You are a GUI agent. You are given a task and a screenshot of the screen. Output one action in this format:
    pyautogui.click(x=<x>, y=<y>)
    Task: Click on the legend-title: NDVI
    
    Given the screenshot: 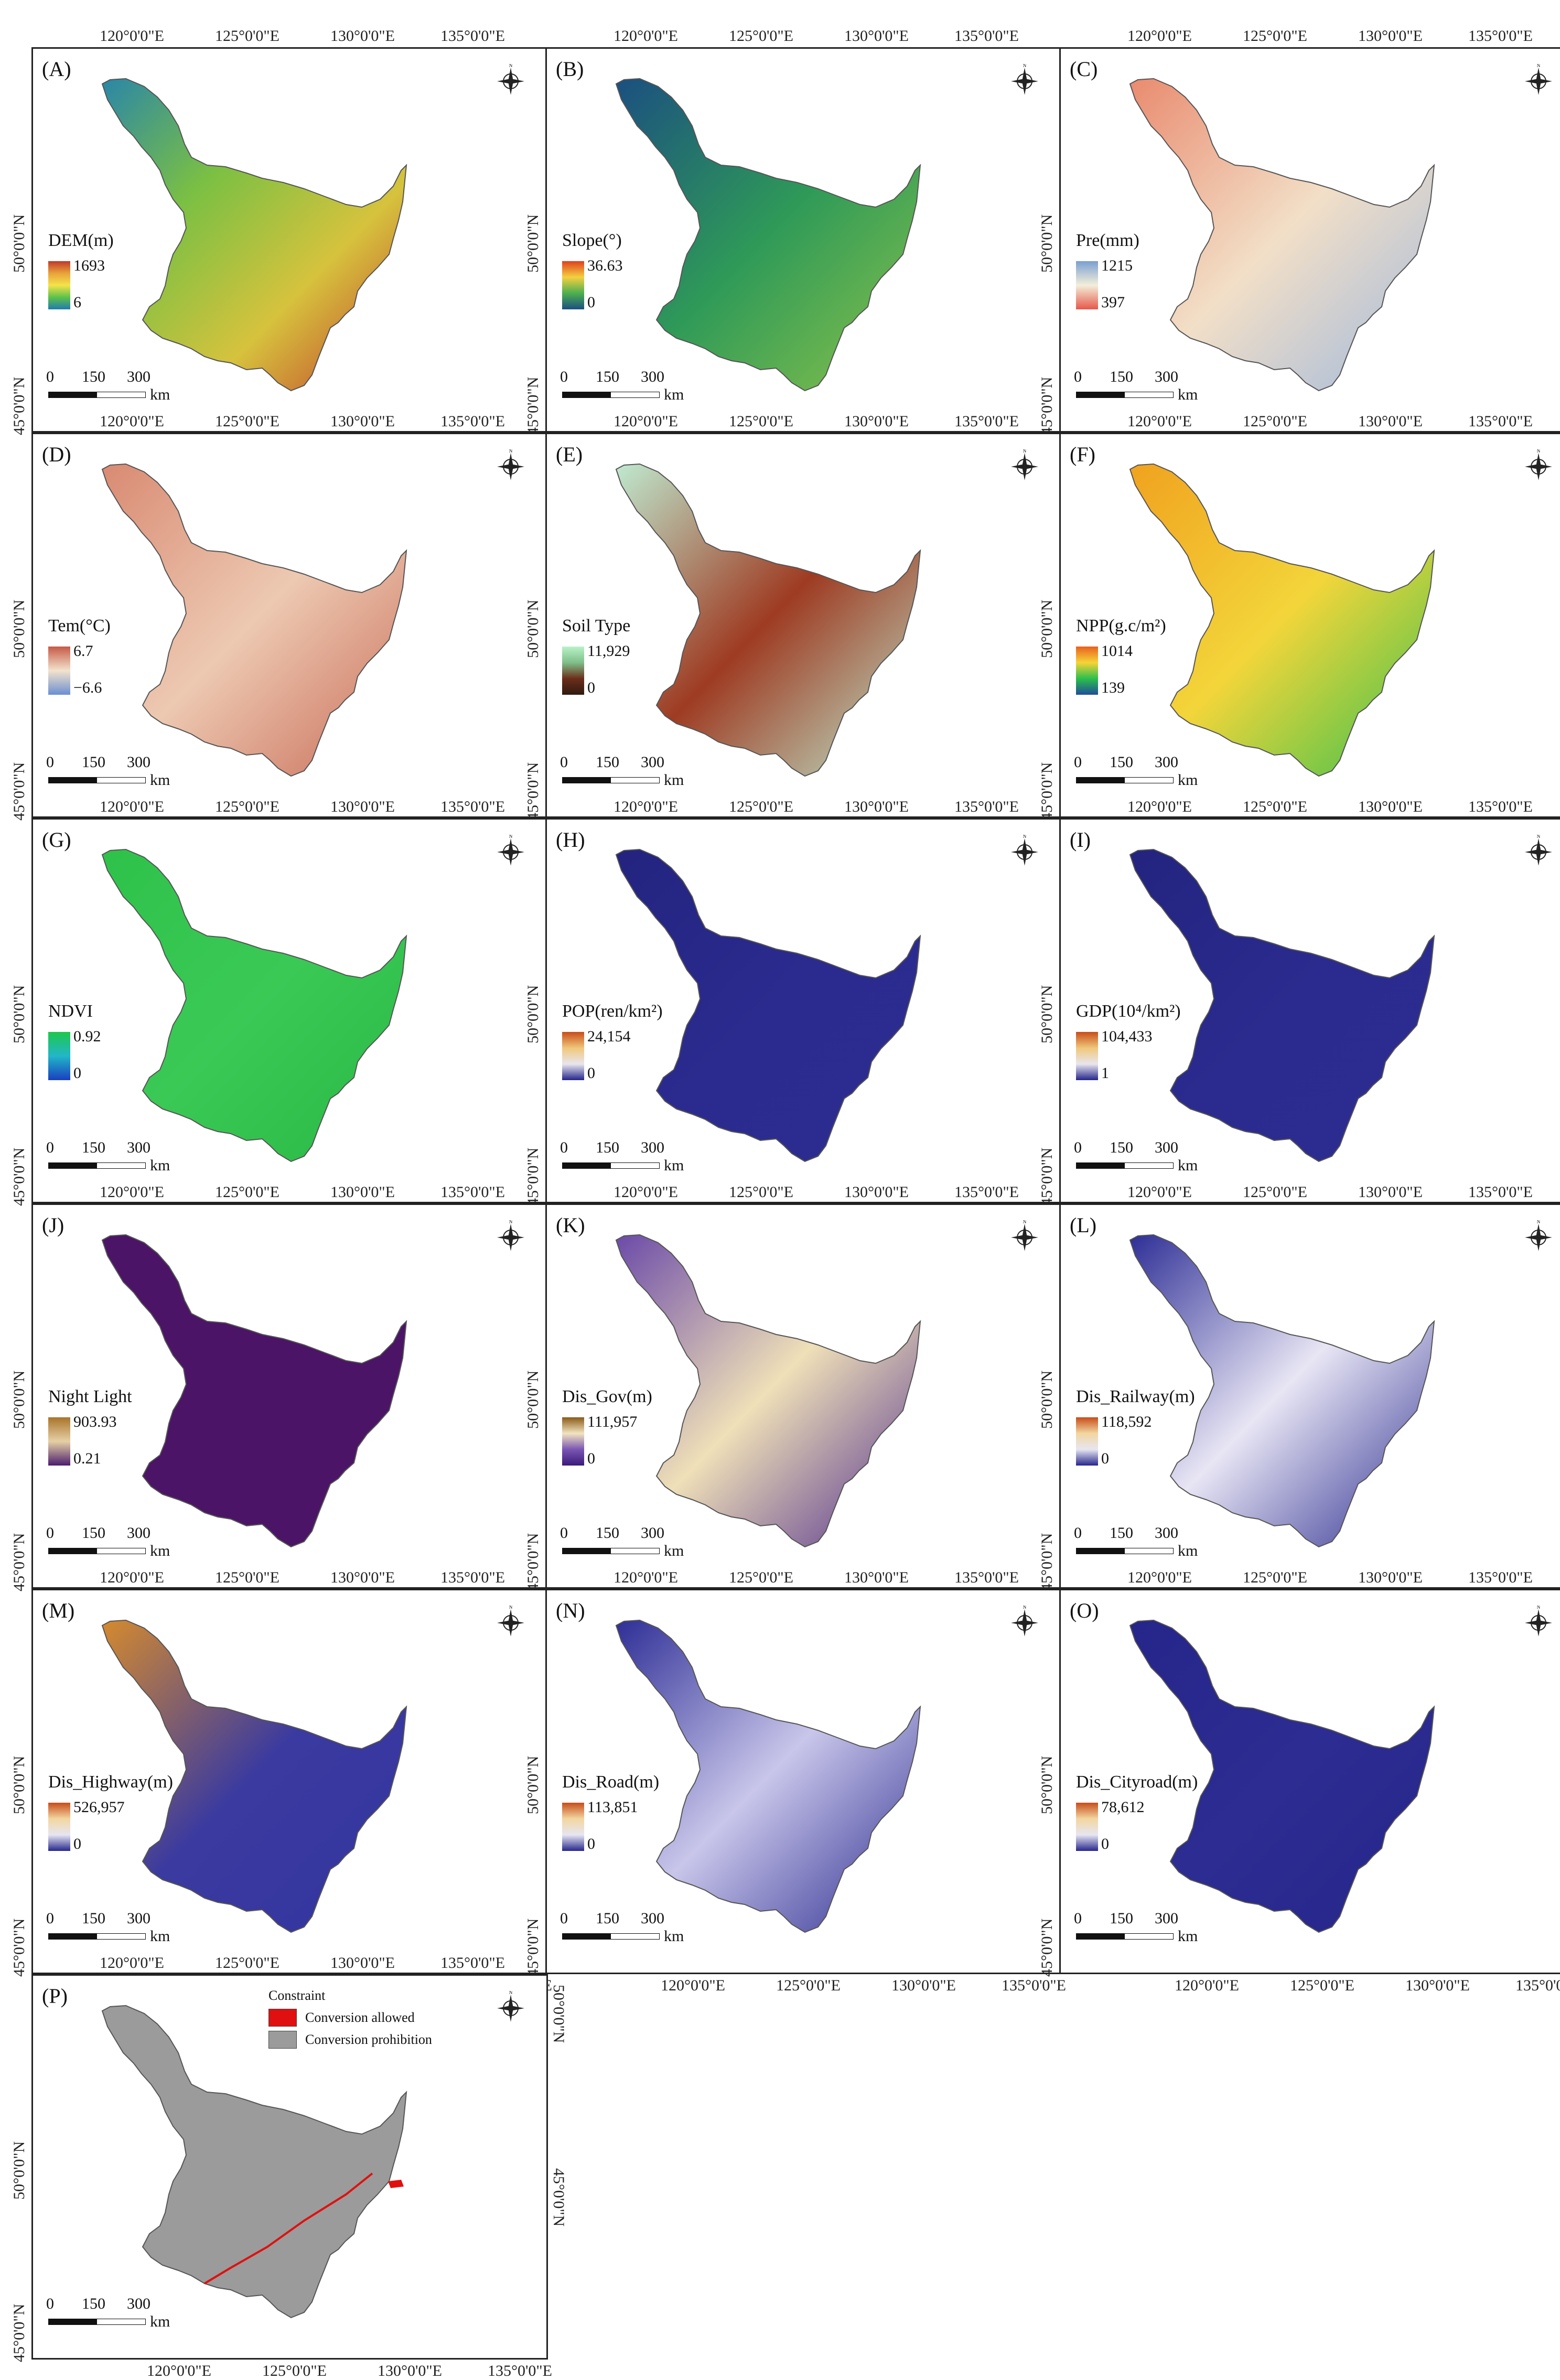 What is the action you would take?
    pyautogui.click(x=70, y=1011)
    